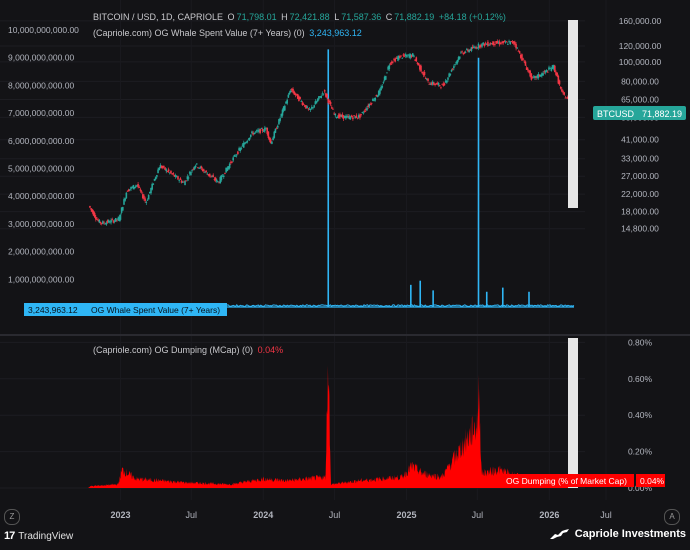  I want to click on price-scroll-highlight, so click(573, 114).